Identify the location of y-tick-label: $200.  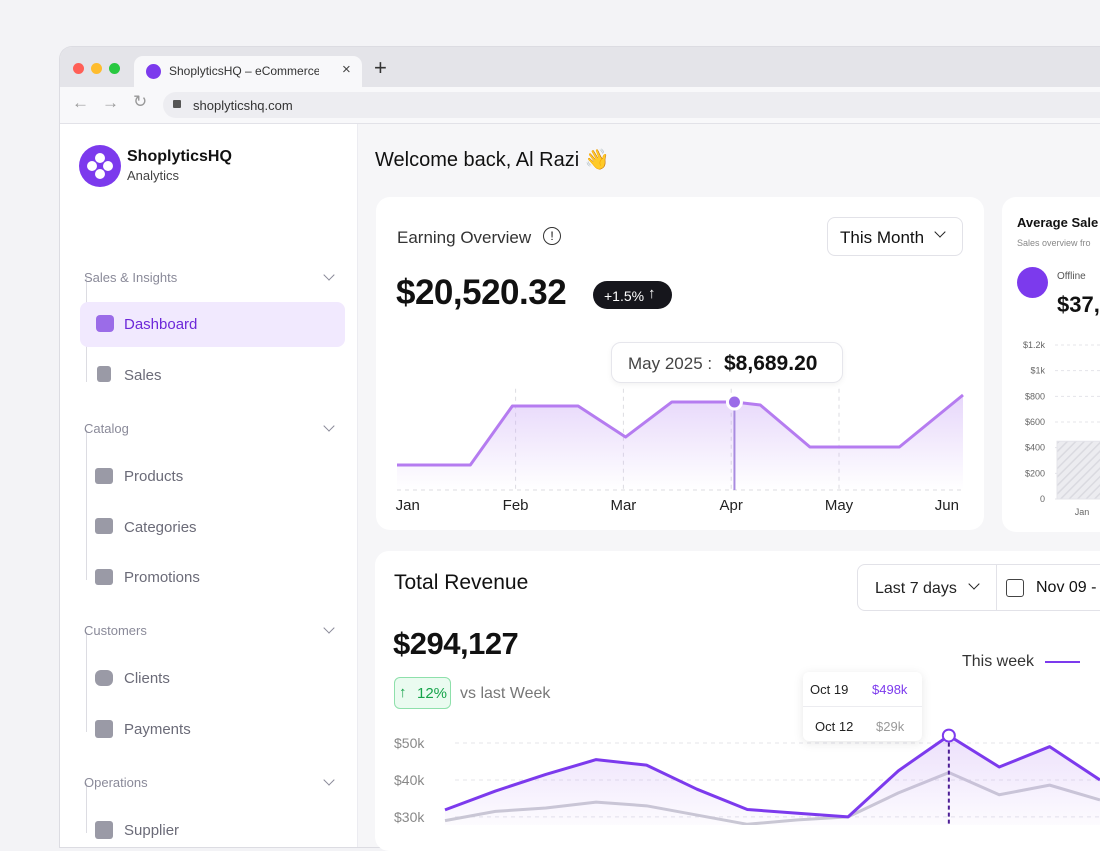
(1035, 473).